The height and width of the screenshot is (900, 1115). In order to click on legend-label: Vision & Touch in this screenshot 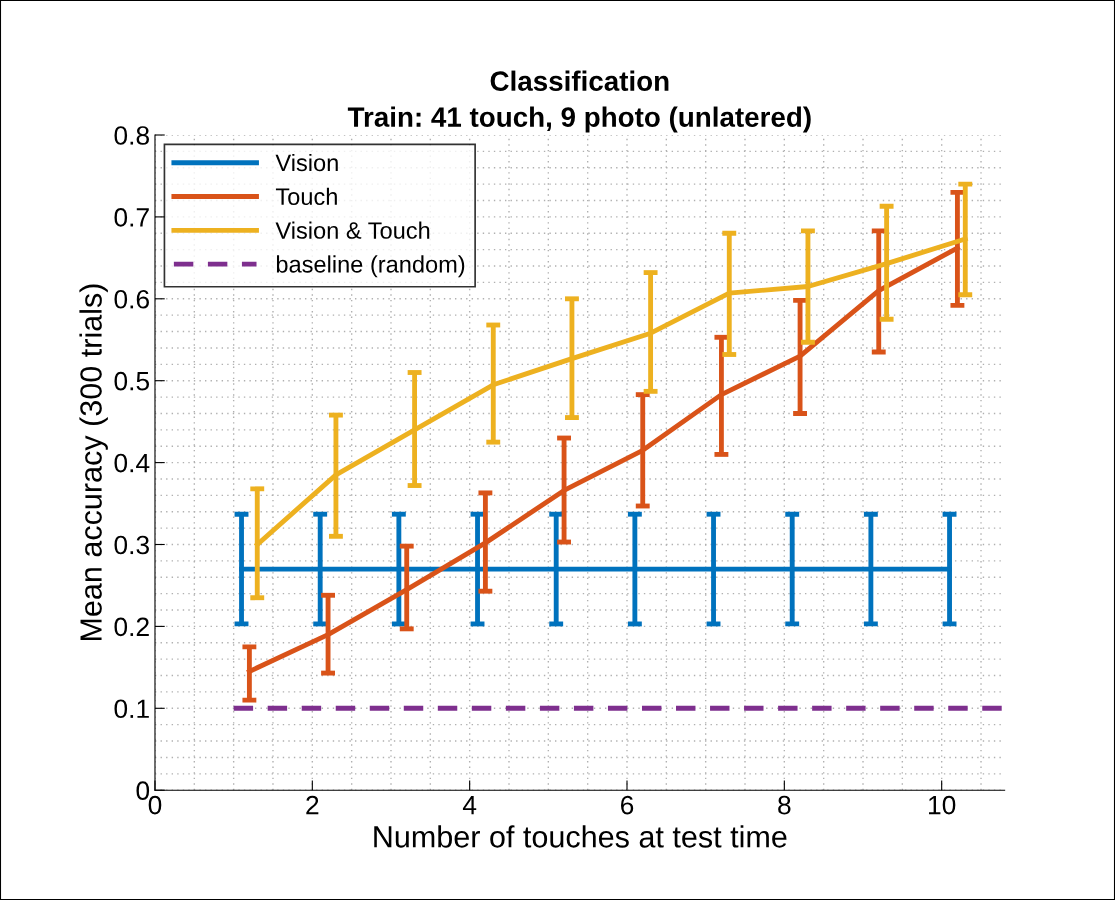, I will do `click(352, 230)`.